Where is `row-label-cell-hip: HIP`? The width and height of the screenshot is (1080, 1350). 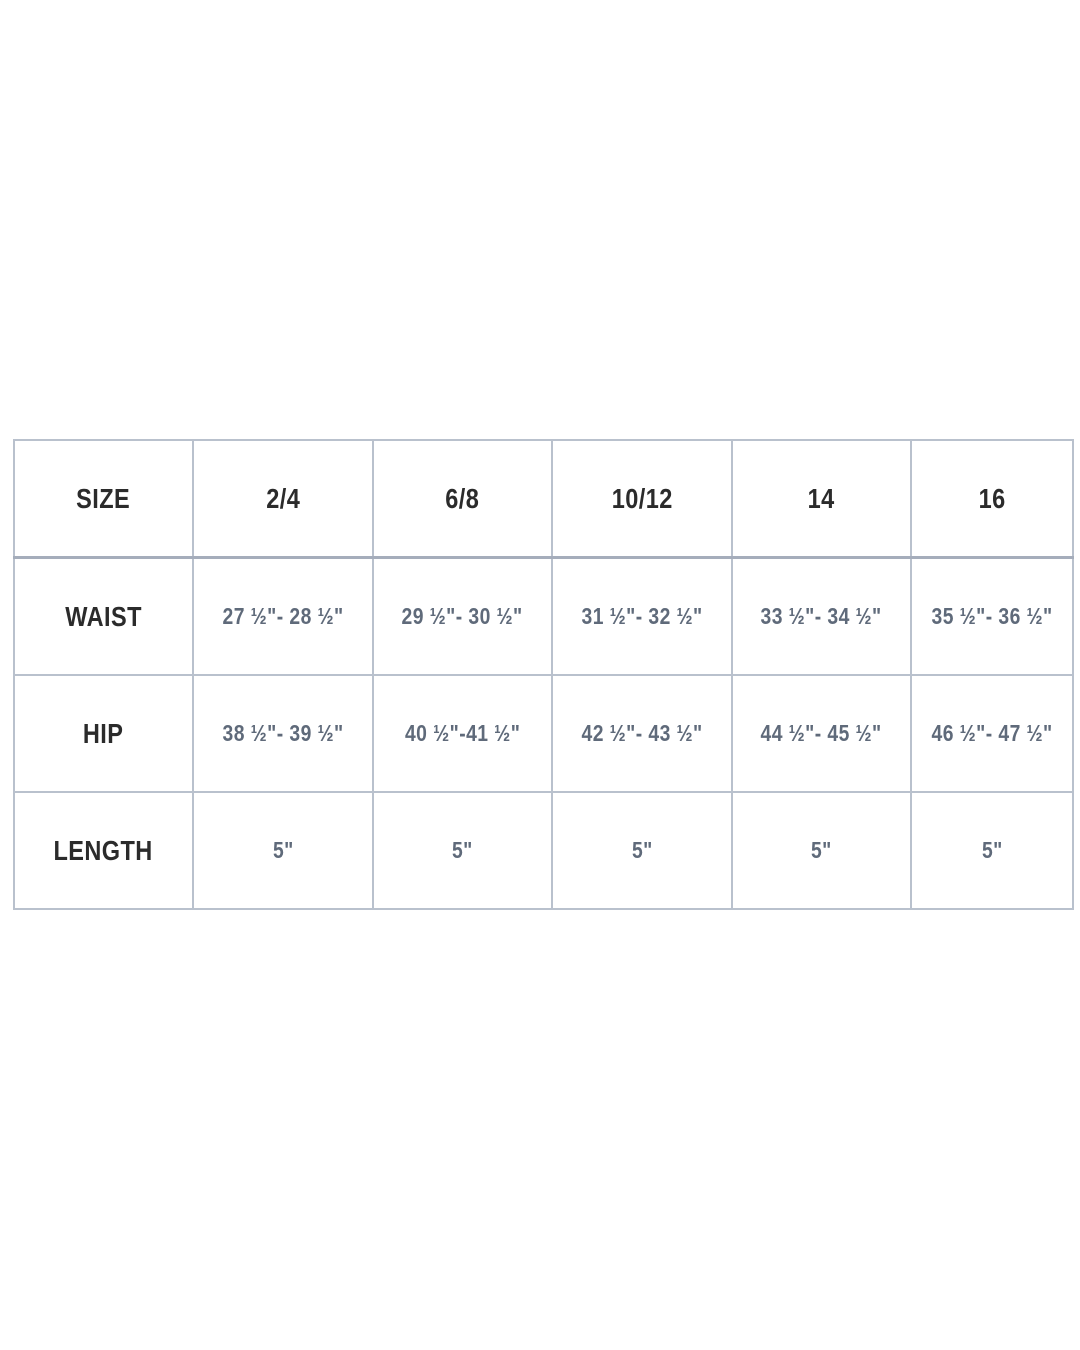
row-label-cell-hip: HIP is located at coordinates (103, 733).